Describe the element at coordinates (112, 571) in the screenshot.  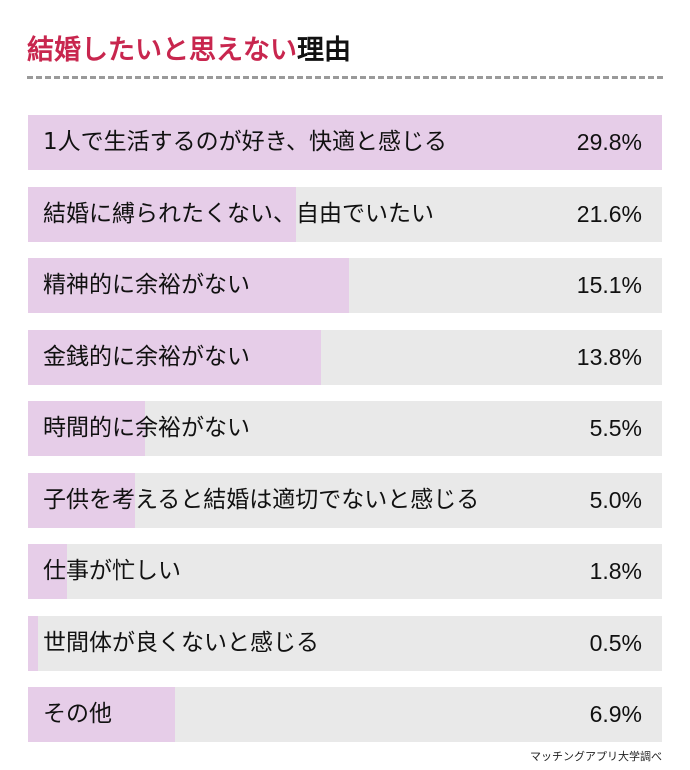
I see `bar-label: 仕事が忙しい` at that location.